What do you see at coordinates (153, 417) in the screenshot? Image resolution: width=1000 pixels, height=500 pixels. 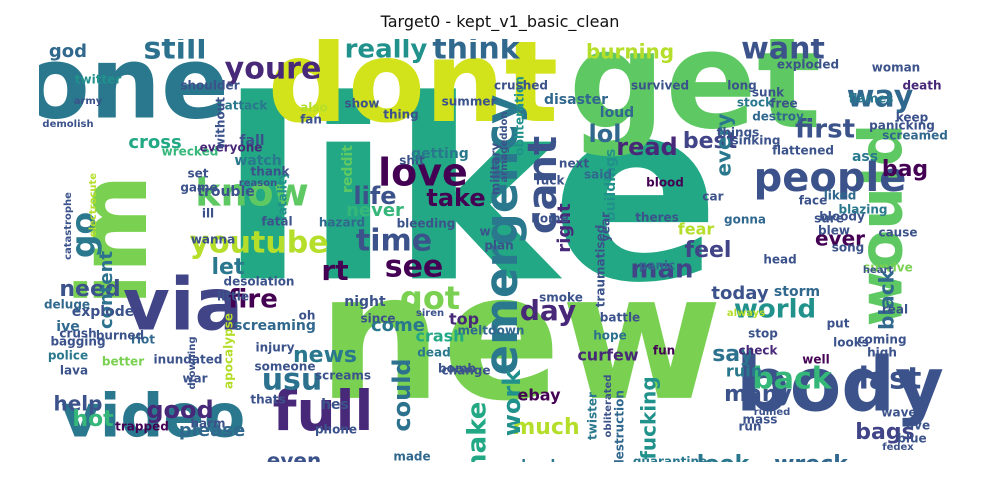 I see `word-video: video` at bounding box center [153, 417].